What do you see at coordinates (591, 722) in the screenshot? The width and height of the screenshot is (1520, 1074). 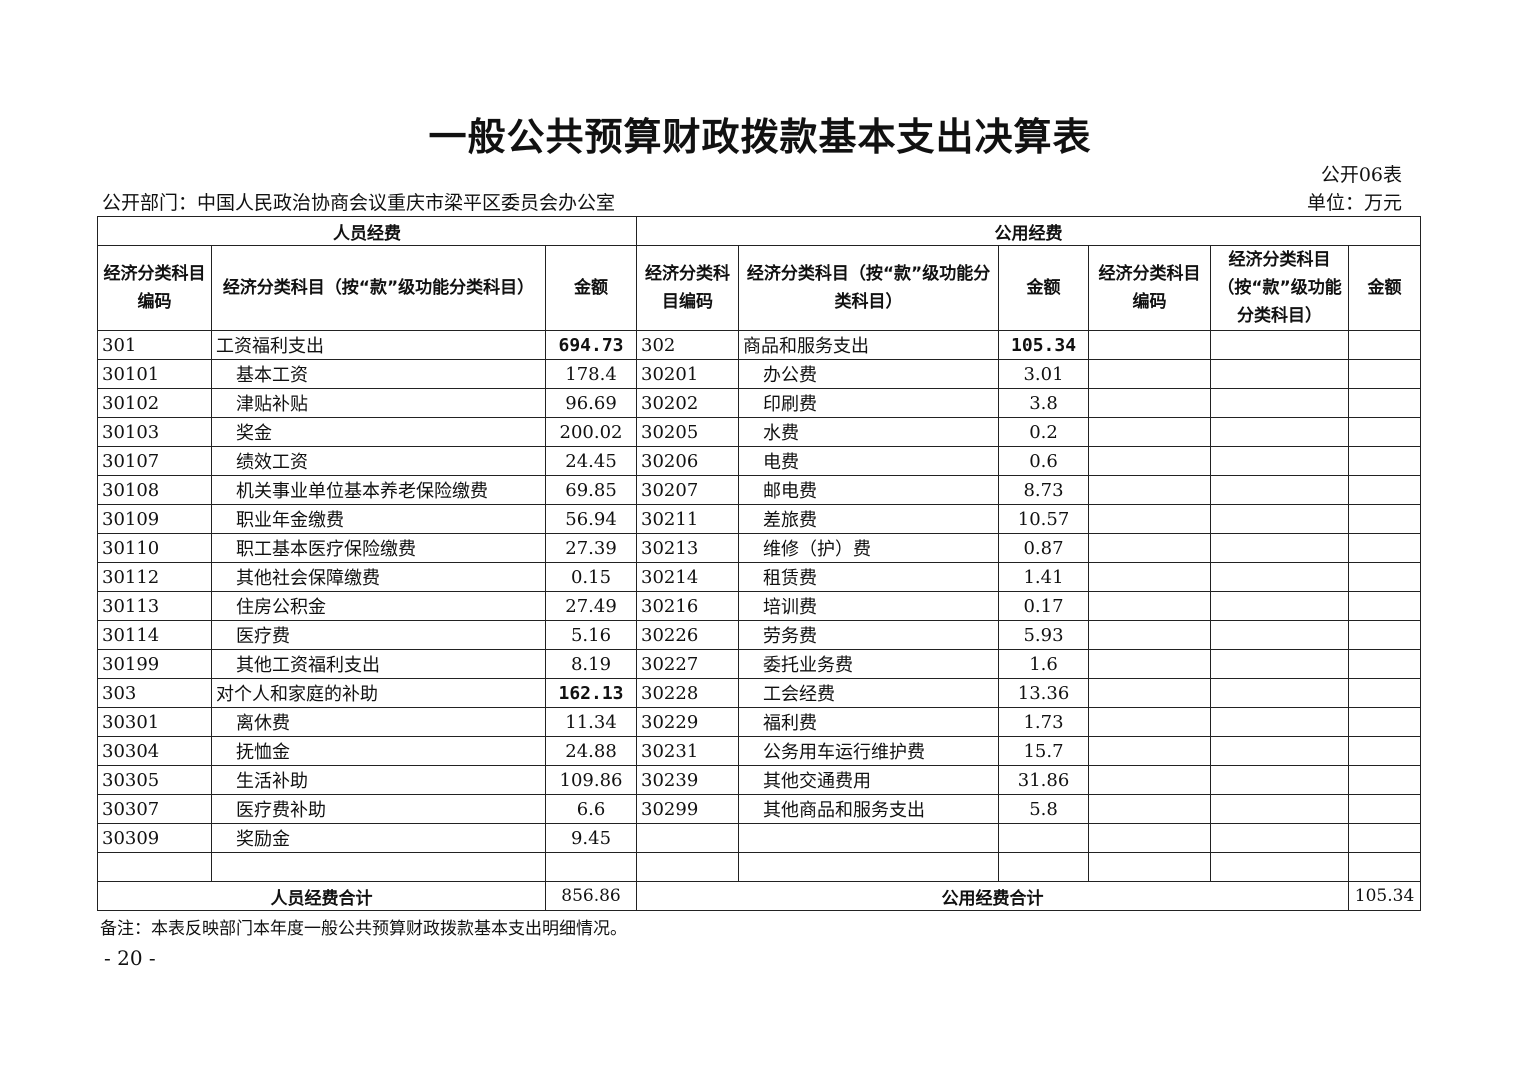 I see `amount-cell: 11.34` at bounding box center [591, 722].